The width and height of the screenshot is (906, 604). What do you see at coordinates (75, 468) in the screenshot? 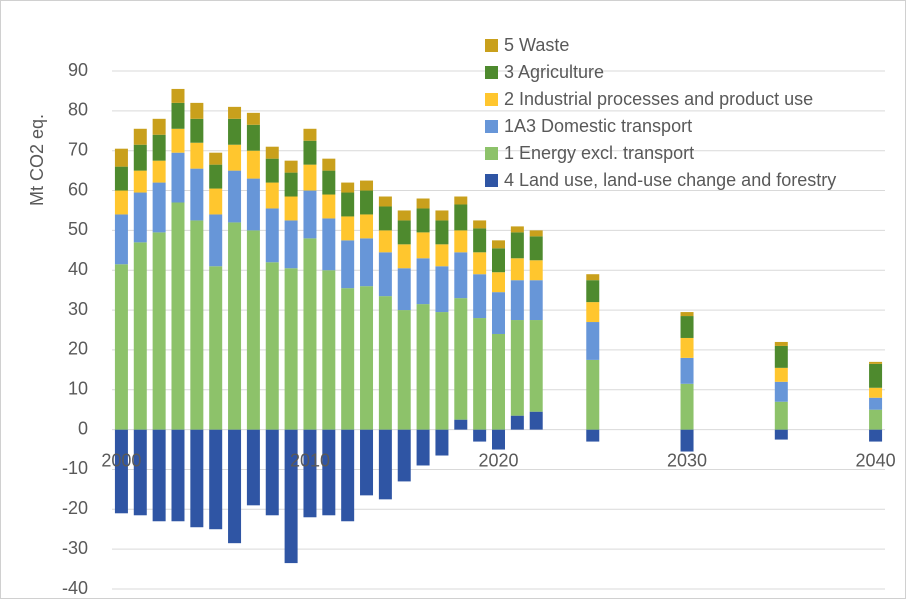
I see `y-tick-label: -10` at bounding box center [75, 468].